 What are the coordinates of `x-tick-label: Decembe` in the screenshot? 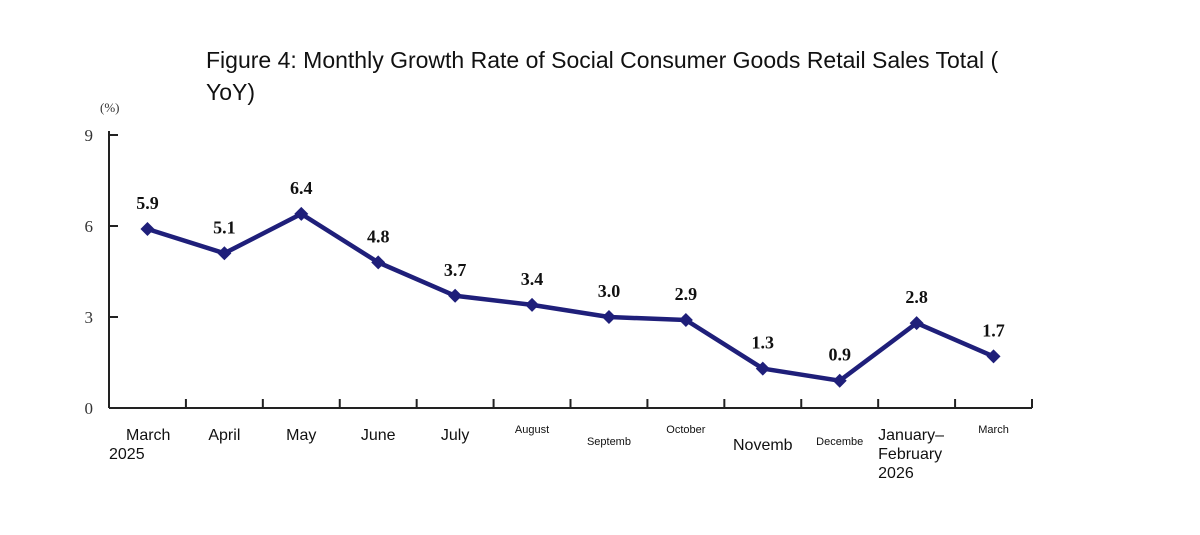 It's located at (839, 442).